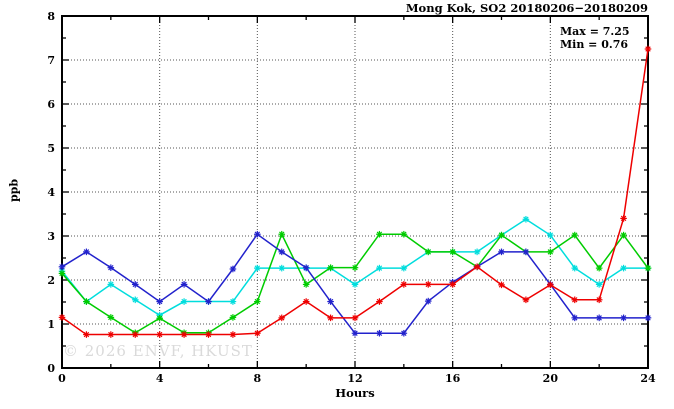 This screenshot has height=409, width=674. I want to click on chart-title: Mong Kok, SO2 20180206−20180209, so click(526, 8).